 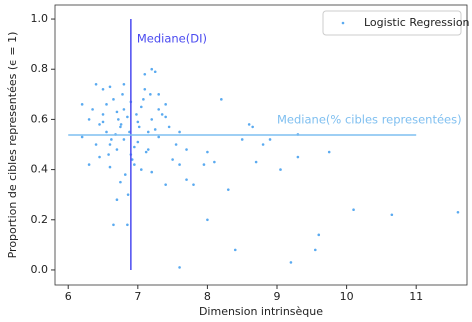 I want to click on x-tick-label: 10, so click(x=347, y=296).